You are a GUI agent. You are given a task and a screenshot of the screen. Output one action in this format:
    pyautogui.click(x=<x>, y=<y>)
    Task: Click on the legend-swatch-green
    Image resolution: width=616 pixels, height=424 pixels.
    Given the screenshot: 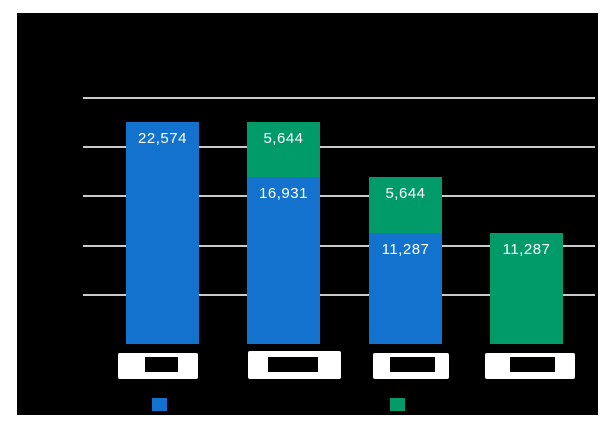 What is the action you would take?
    pyautogui.click(x=397, y=404)
    